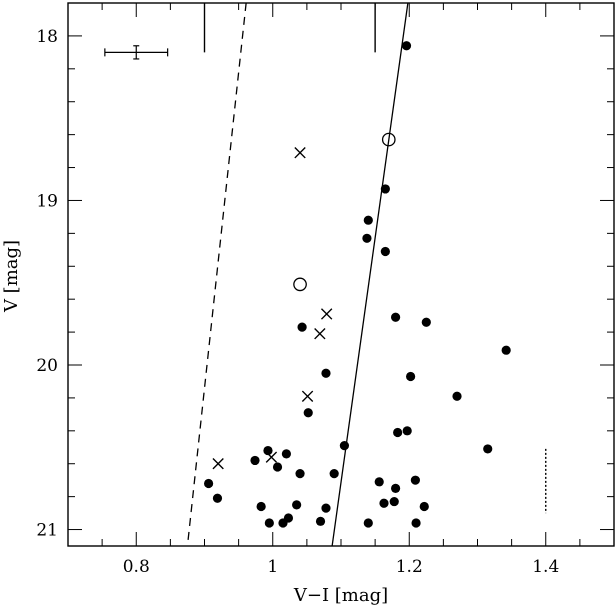 The width and height of the screenshot is (615, 607). What do you see at coordinates (47, 366) in the screenshot?
I see `y-tick-label: 20` at bounding box center [47, 366].